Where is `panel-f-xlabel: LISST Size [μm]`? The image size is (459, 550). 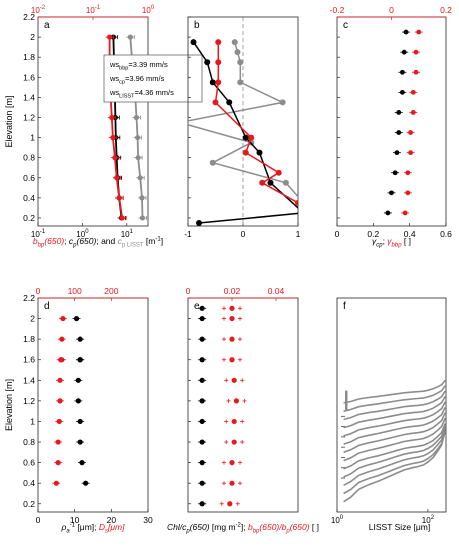
panel-f-xlabel: LISST Size [μm] is located at coordinates (399, 527).